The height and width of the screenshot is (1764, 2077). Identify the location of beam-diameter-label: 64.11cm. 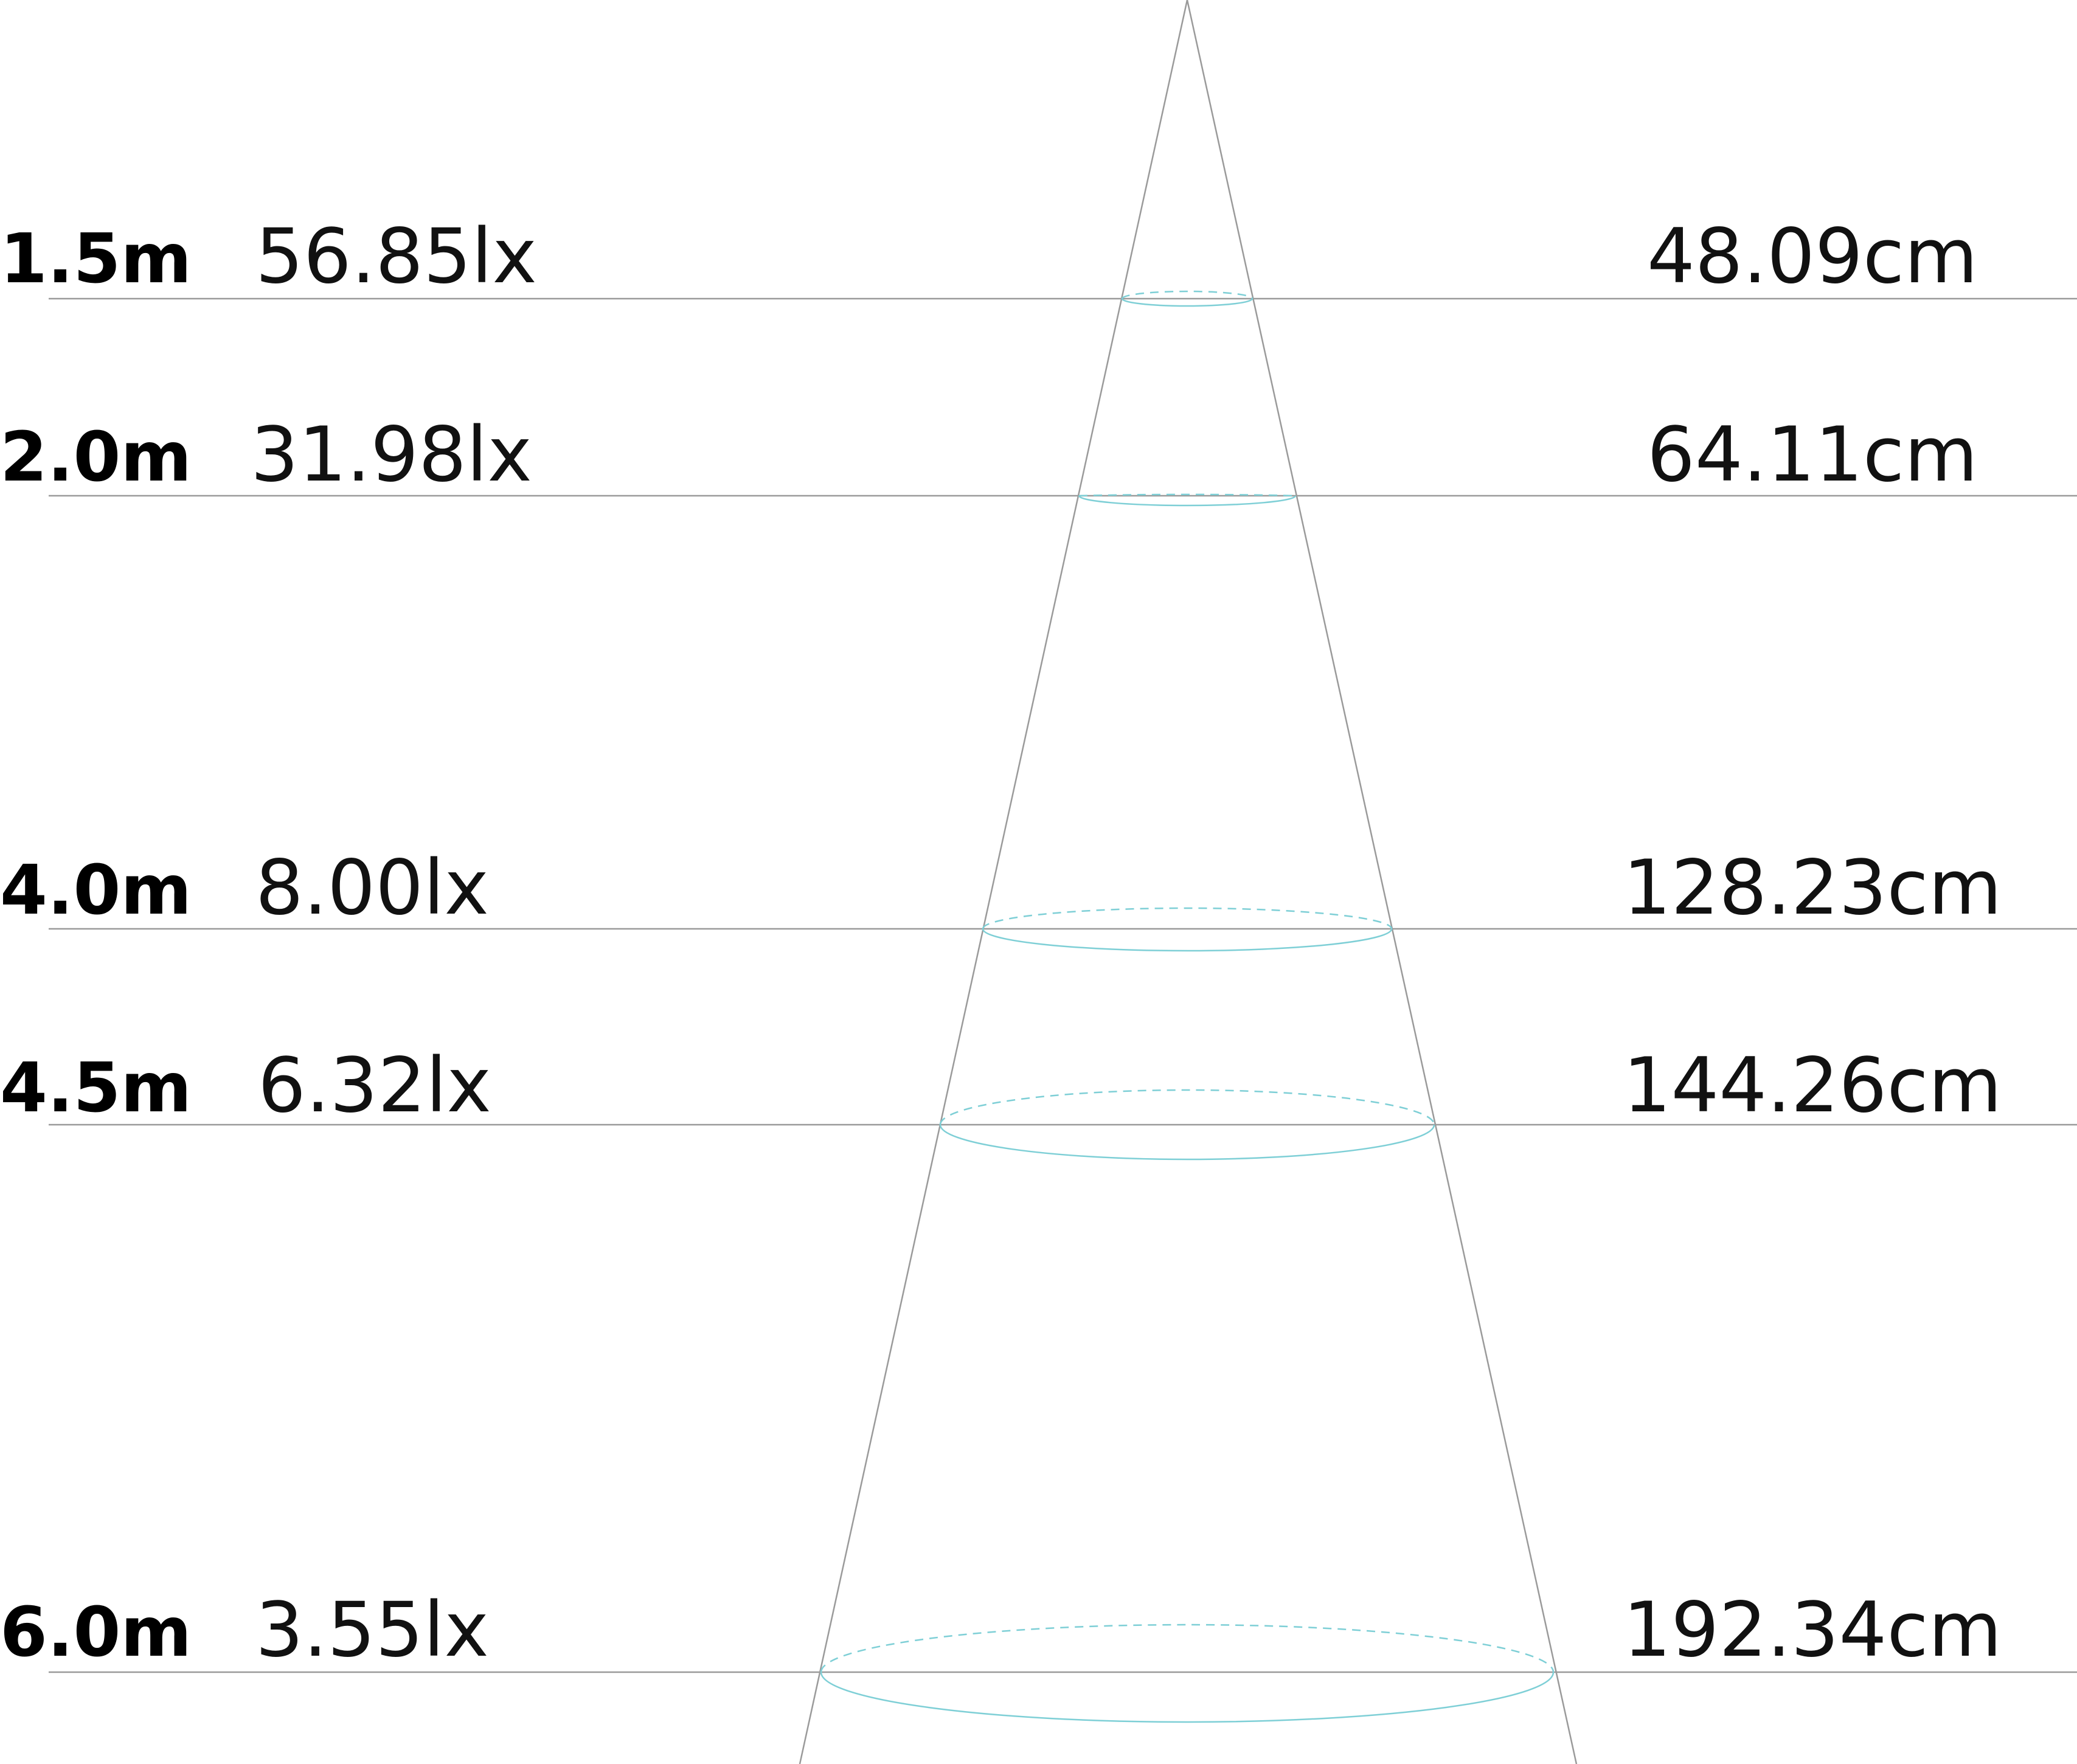
(1812, 455).